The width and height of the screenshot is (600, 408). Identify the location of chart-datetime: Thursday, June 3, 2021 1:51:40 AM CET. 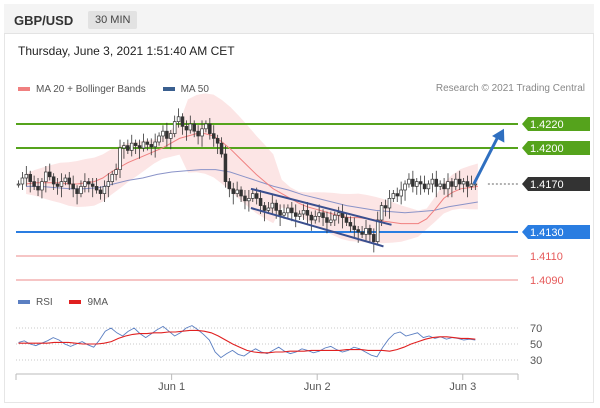
(126, 51).